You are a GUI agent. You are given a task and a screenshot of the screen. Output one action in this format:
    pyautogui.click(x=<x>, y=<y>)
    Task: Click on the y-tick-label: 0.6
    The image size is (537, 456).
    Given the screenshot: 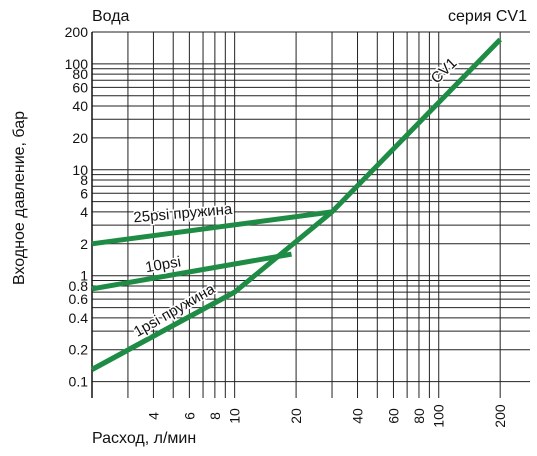 What is the action you would take?
    pyautogui.click(x=79, y=299)
    